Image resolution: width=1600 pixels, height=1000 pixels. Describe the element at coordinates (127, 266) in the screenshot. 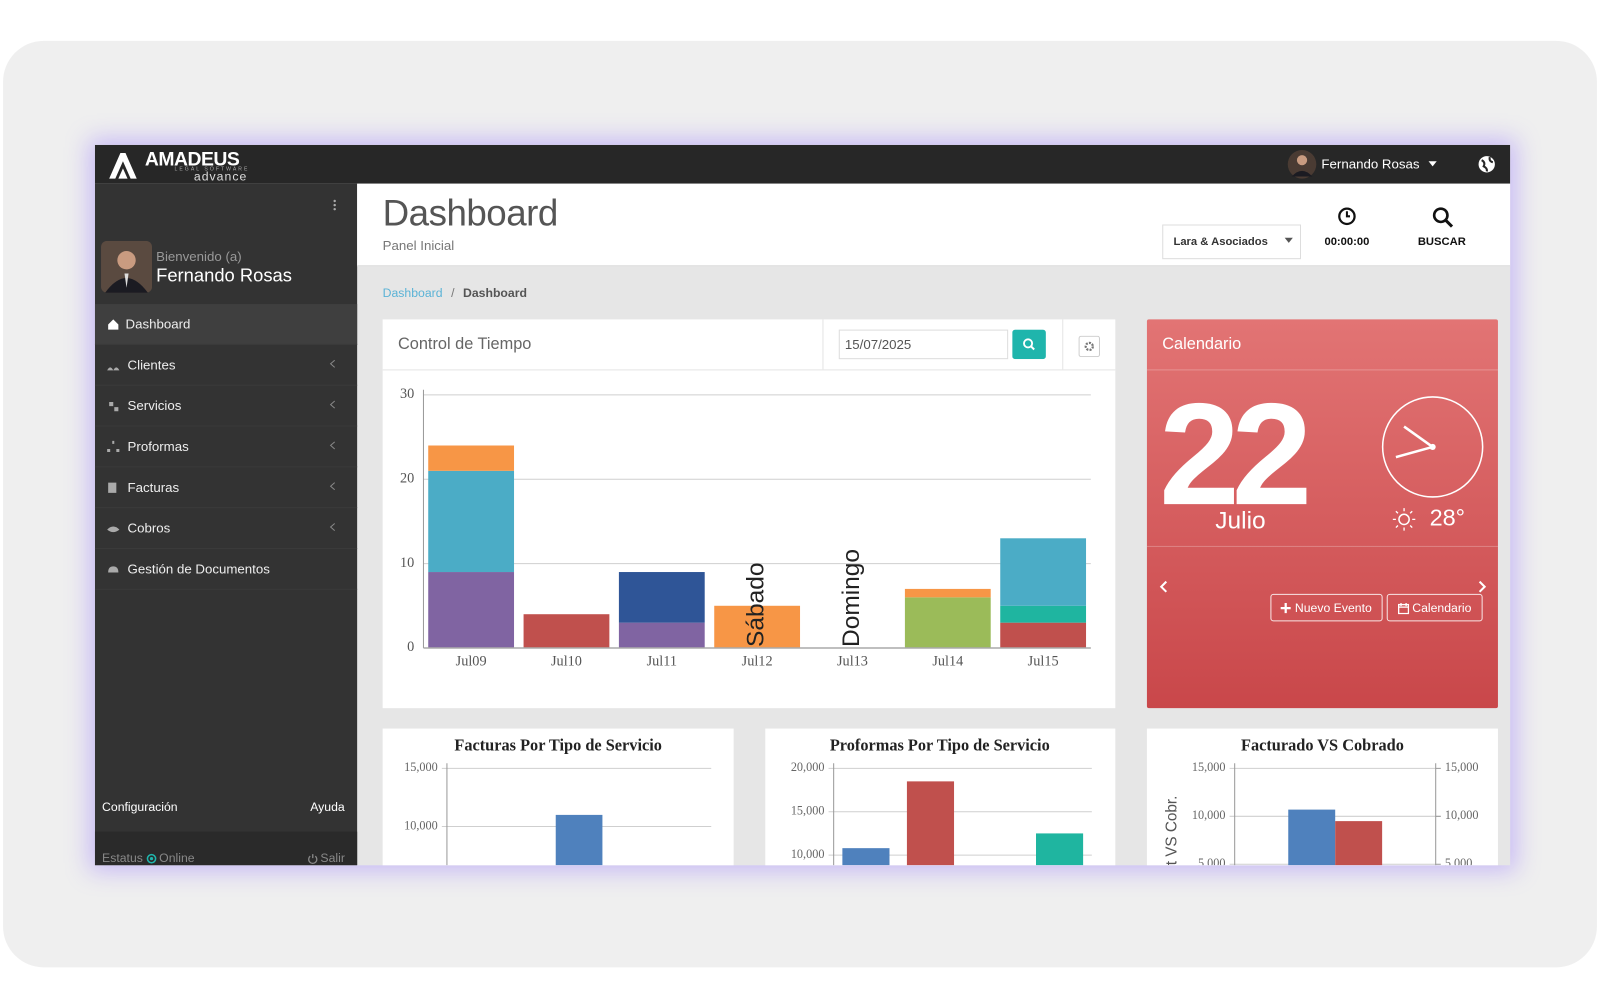

I see `sidebar-avatar` at that location.